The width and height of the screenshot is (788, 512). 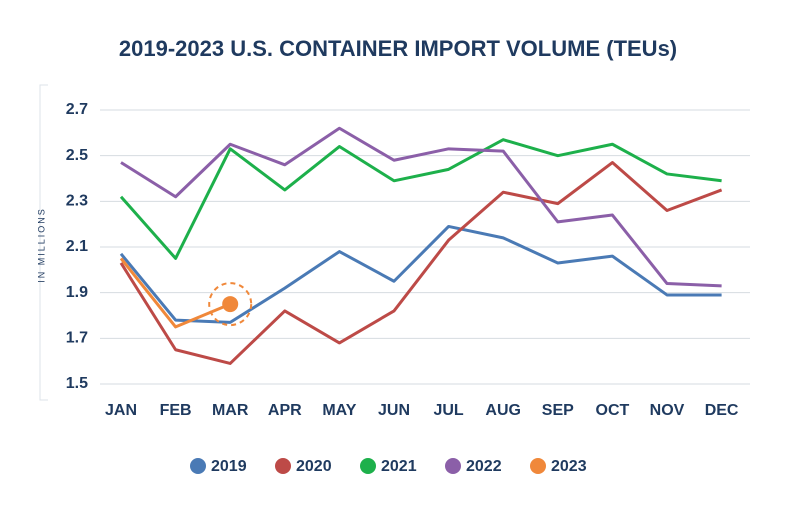 I want to click on legend-label: 2022, so click(x=484, y=466).